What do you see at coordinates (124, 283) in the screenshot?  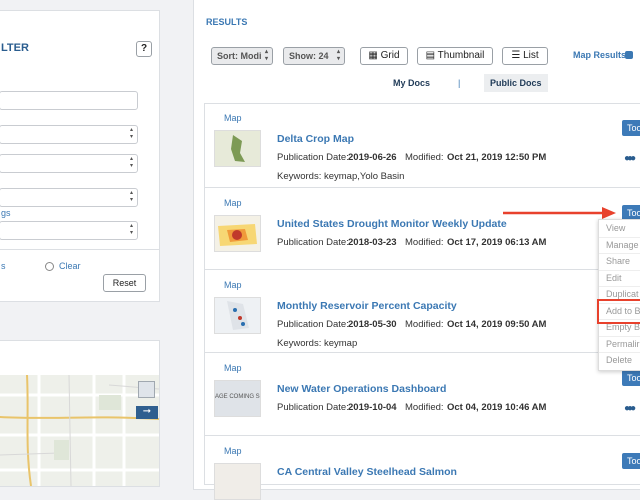 I see `reset-button: Reset` at bounding box center [124, 283].